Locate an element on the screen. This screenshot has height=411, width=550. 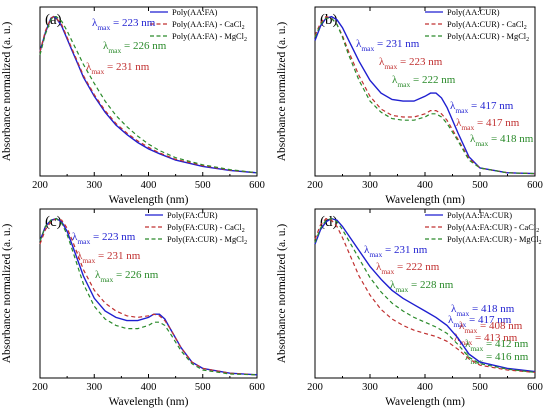
lambda-max-annotation: λmax = 408 nm is located at coordinates (491, 327).